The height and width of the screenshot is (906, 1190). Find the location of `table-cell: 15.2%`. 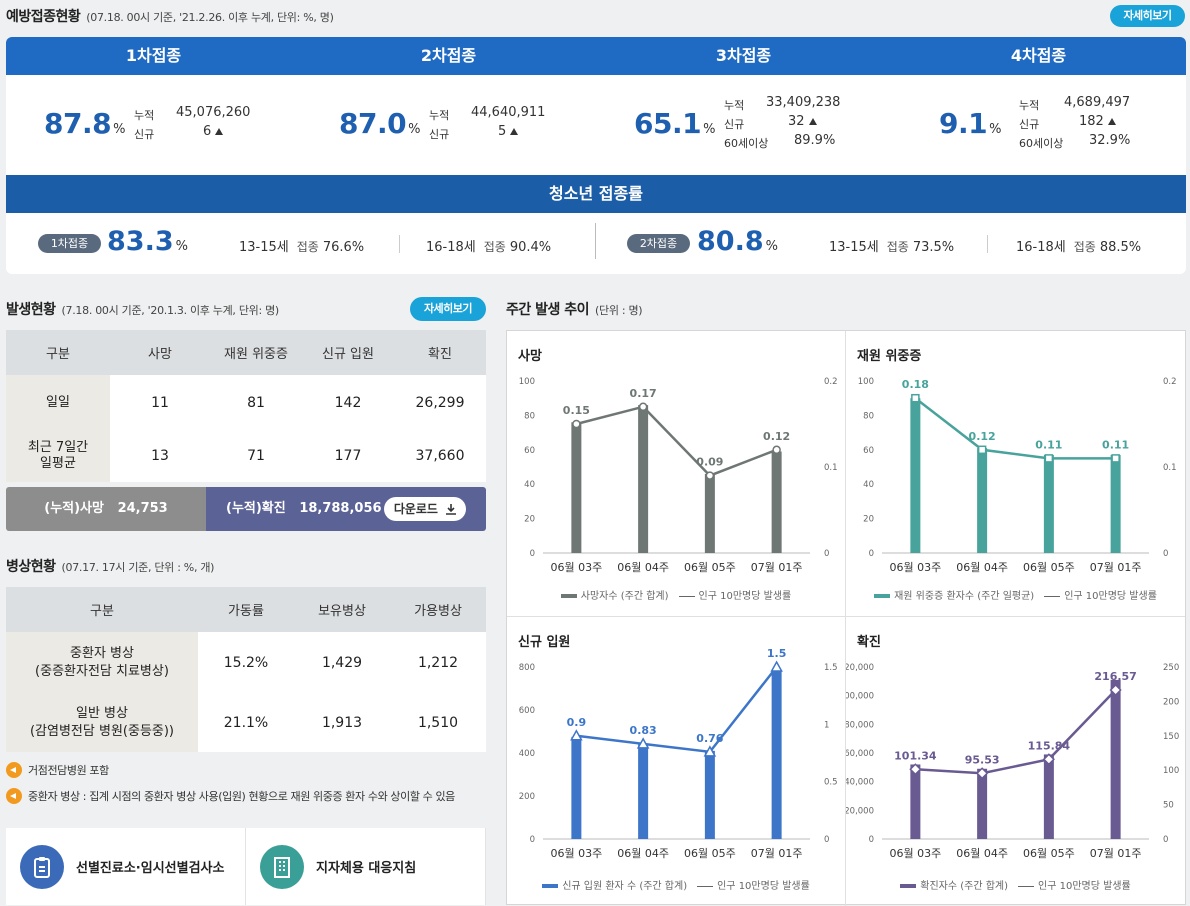

table-cell: 15.2% is located at coordinates (246, 663).